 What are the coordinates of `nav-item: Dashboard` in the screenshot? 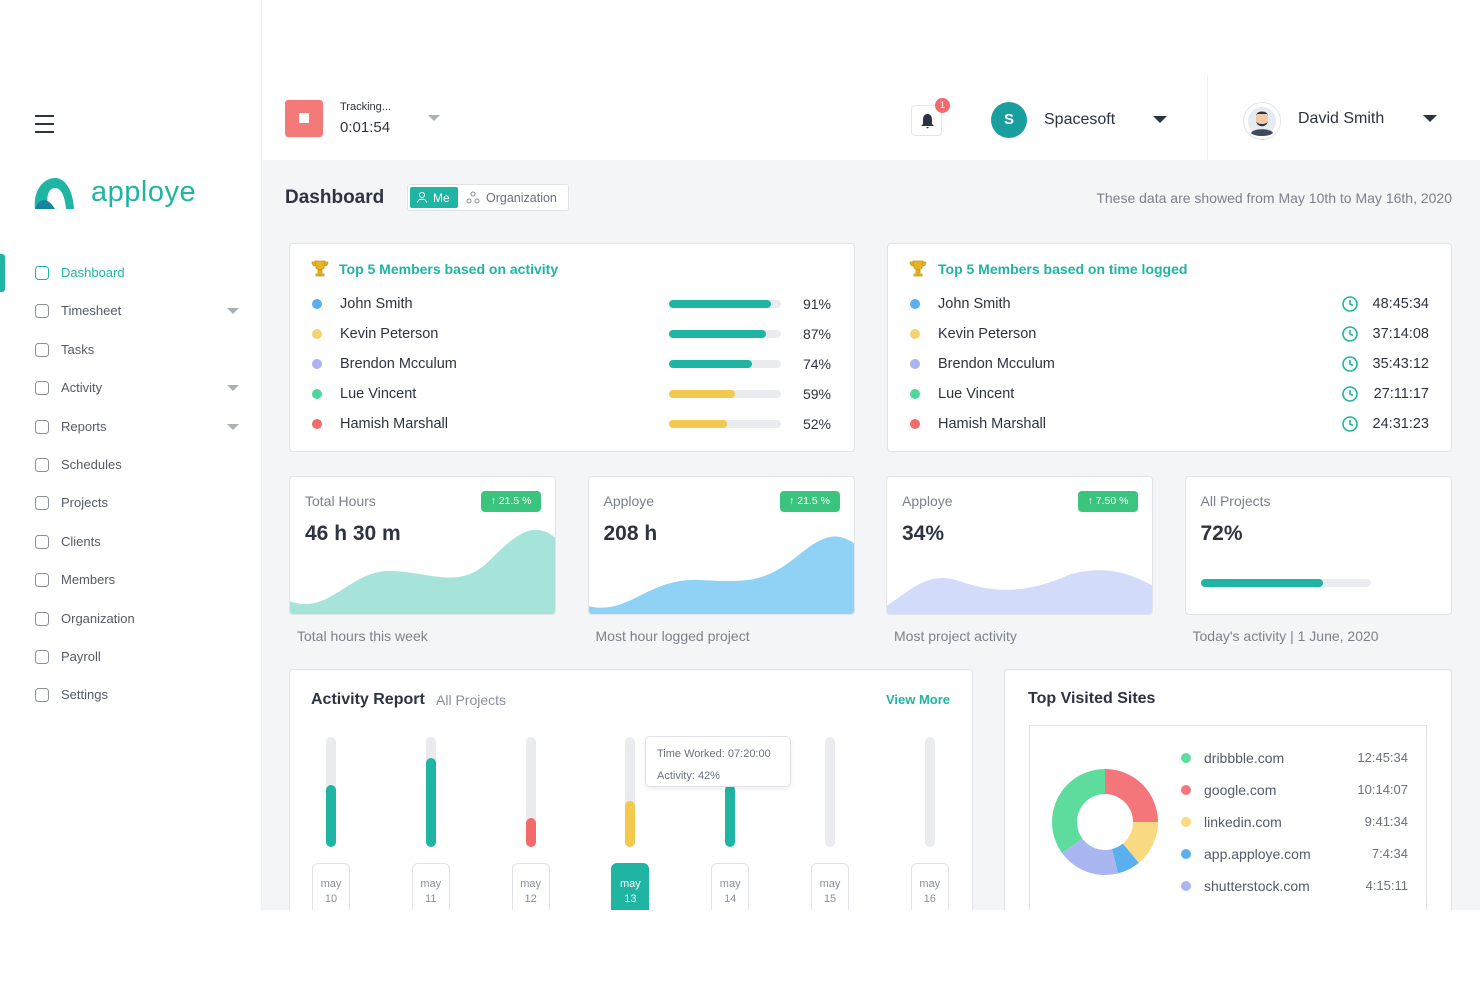 It's located at (93, 272).